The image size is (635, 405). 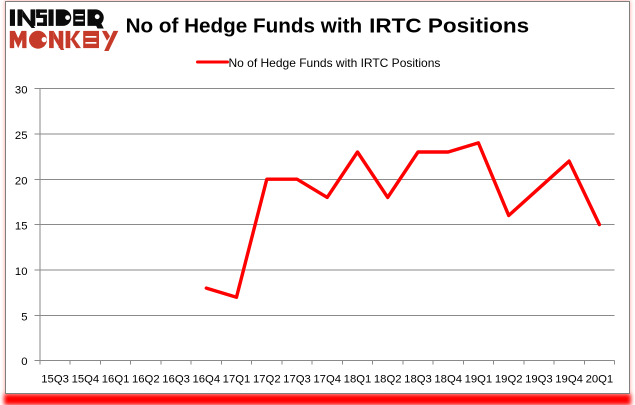 What do you see at coordinates (448, 380) in the screenshot?
I see `svg-text: 18Q4` at bounding box center [448, 380].